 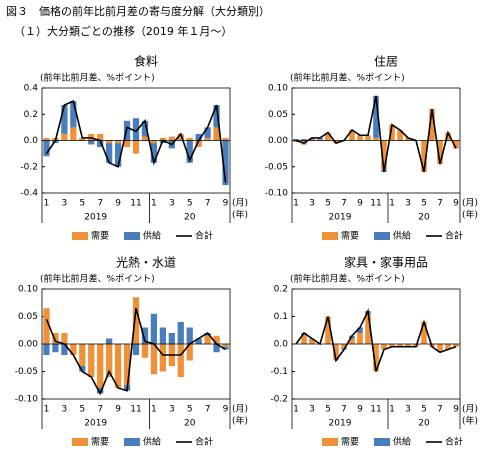 I want to click on y-tick-label: 0.2, so click(x=281, y=290).